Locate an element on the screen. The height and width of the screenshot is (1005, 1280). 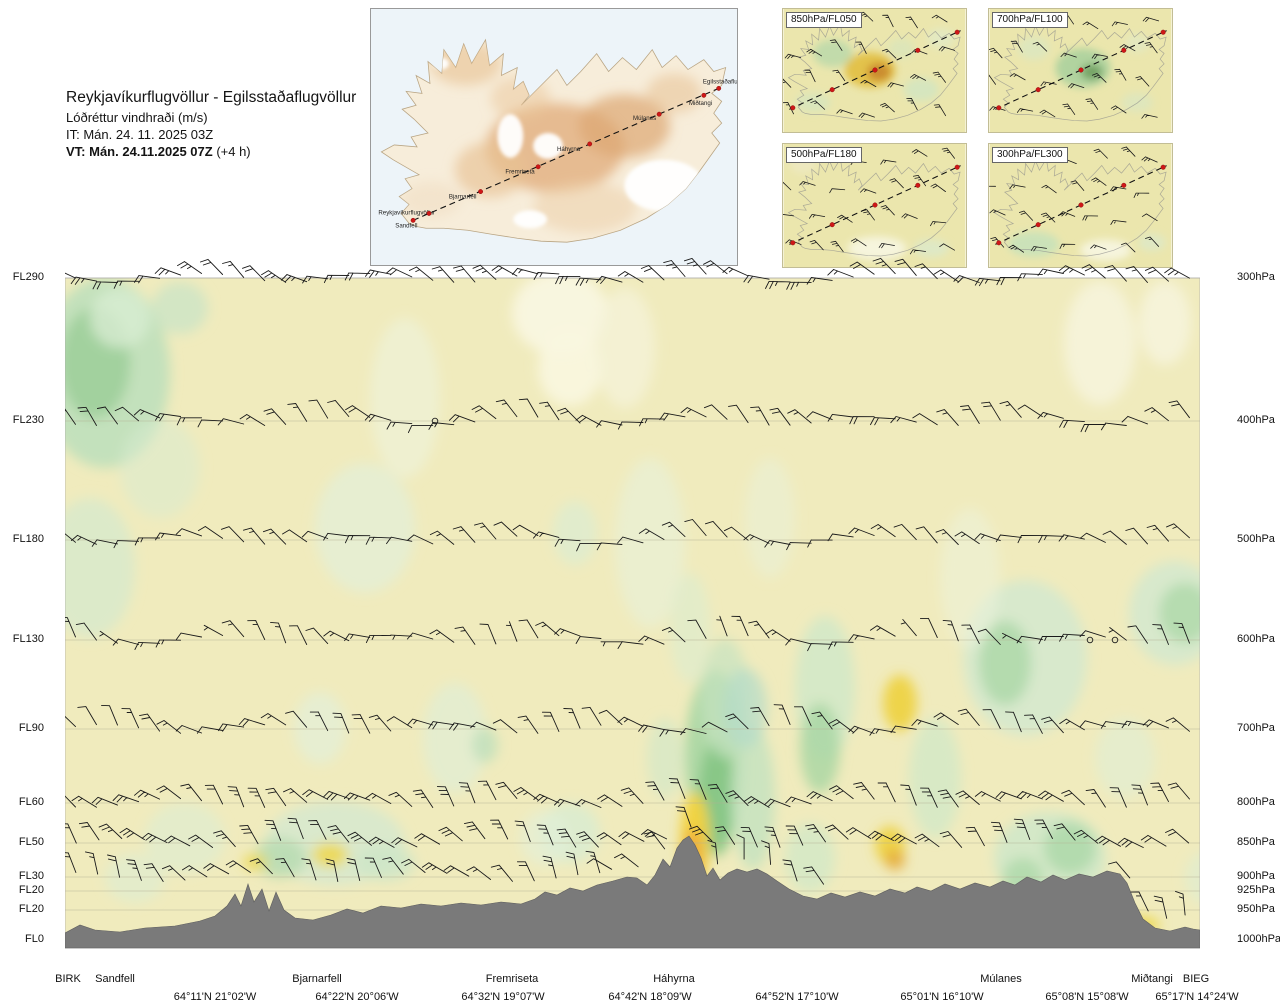
panel-shading is located at coordinates (875, 70).